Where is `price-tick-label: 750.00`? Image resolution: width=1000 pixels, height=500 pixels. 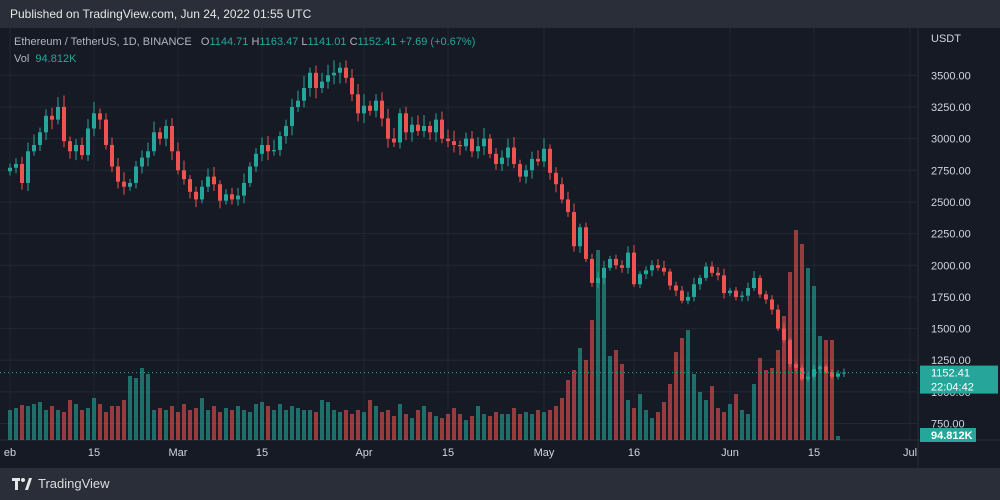
price-tick-label: 750.00 is located at coordinates (948, 425).